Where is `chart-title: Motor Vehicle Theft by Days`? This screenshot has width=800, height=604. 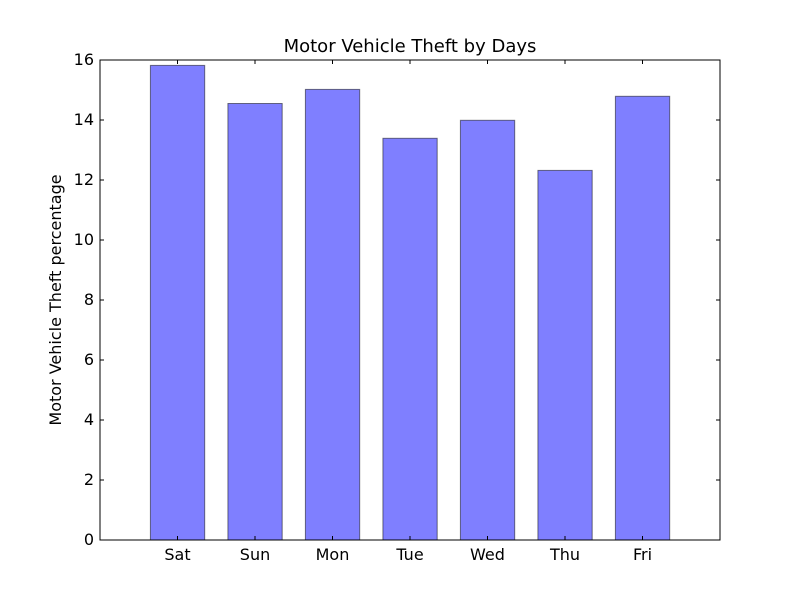 chart-title: Motor Vehicle Theft by Days is located at coordinates (410, 46).